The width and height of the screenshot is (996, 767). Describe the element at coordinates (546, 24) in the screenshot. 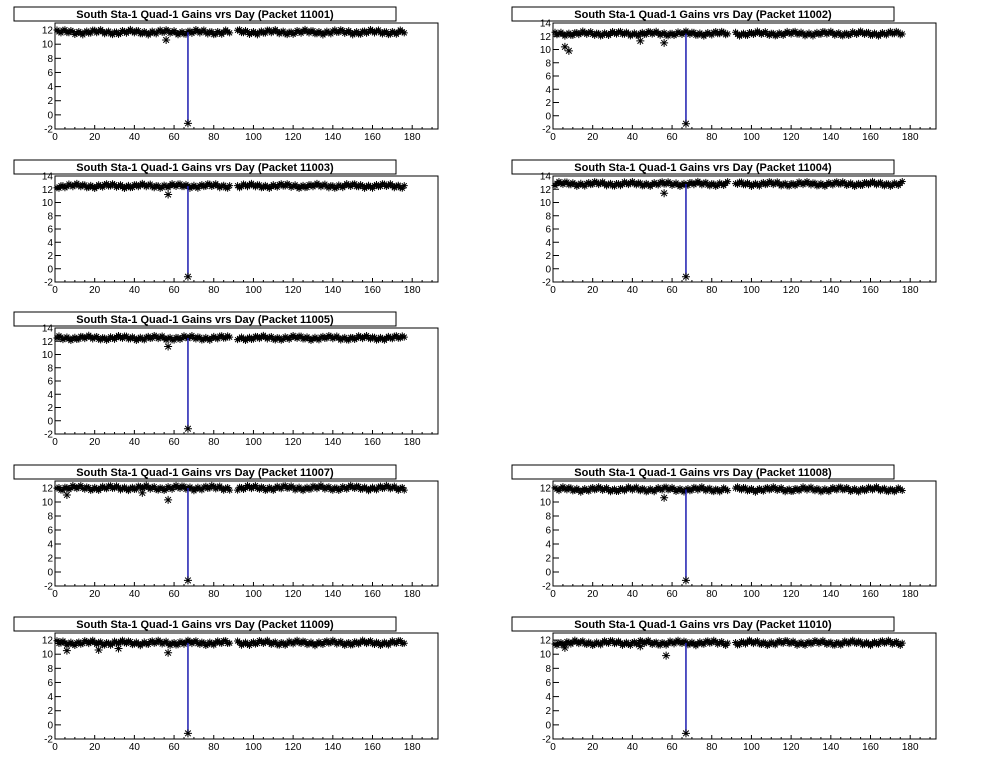

I see `y-tick-label: 14` at that location.